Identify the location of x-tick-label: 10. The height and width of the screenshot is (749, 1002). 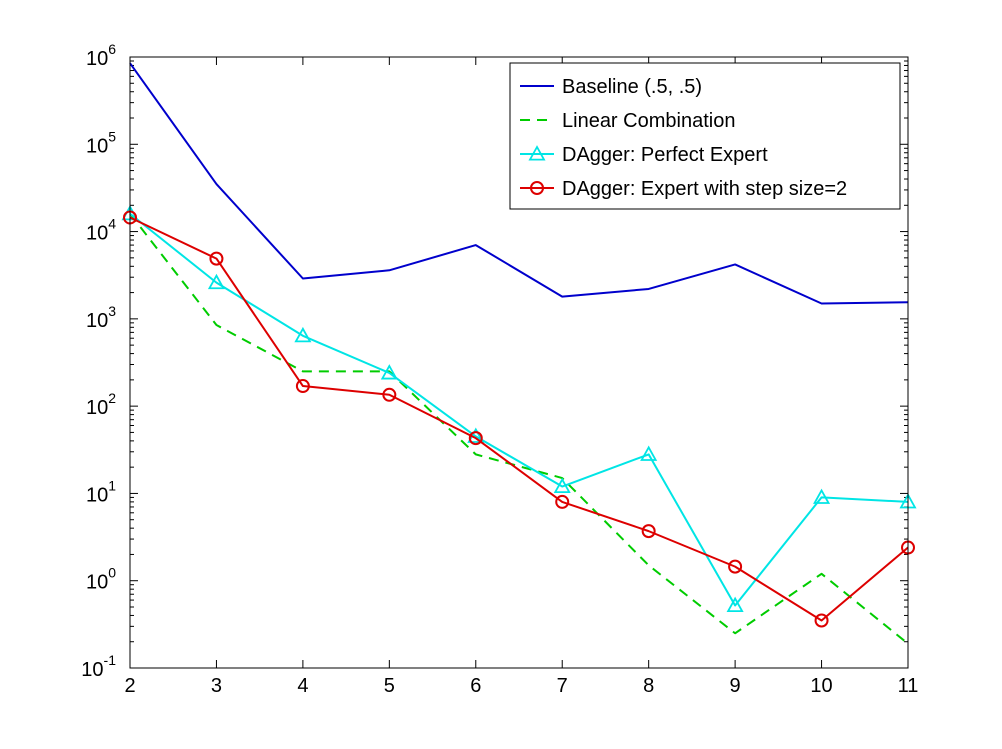
(821, 686).